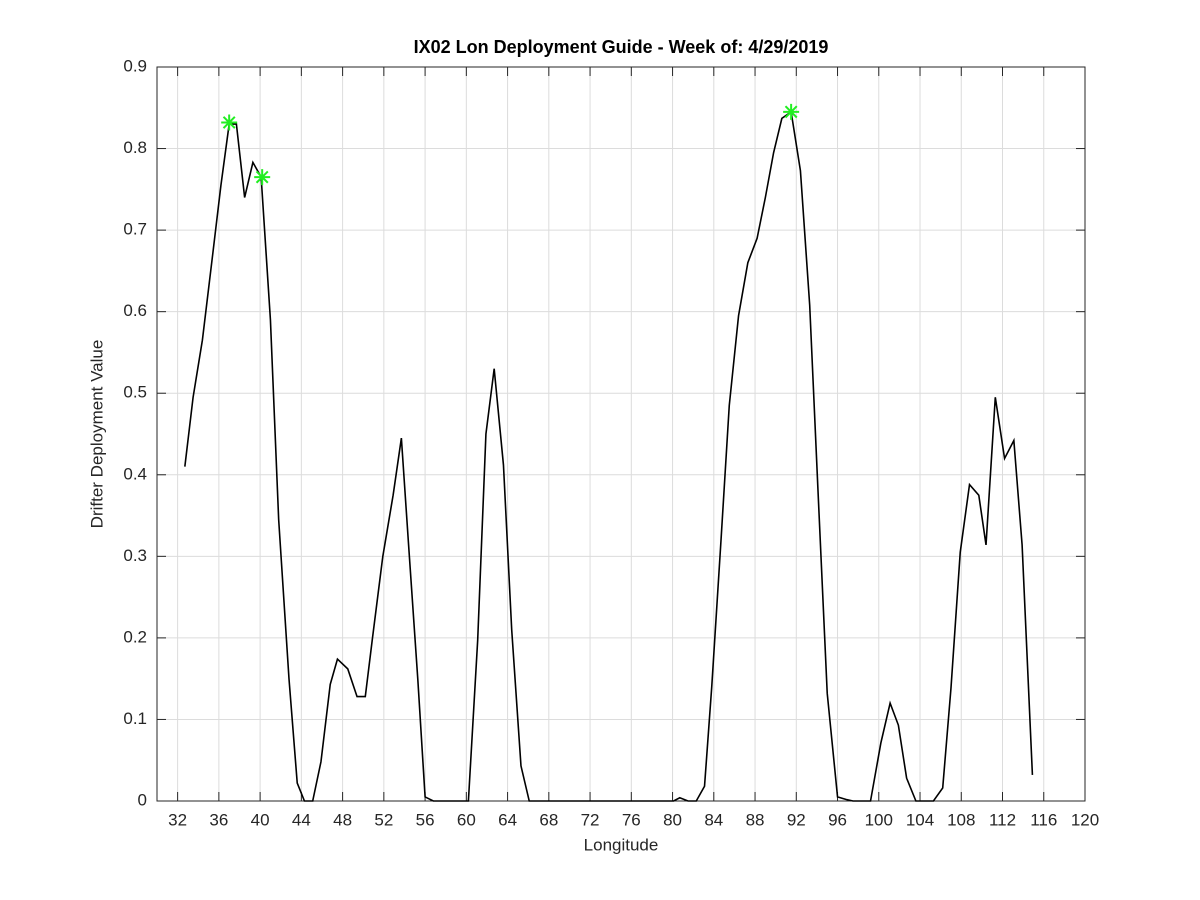 This screenshot has width=1200, height=900. I want to click on x-tick-label: 100, so click(879, 819).